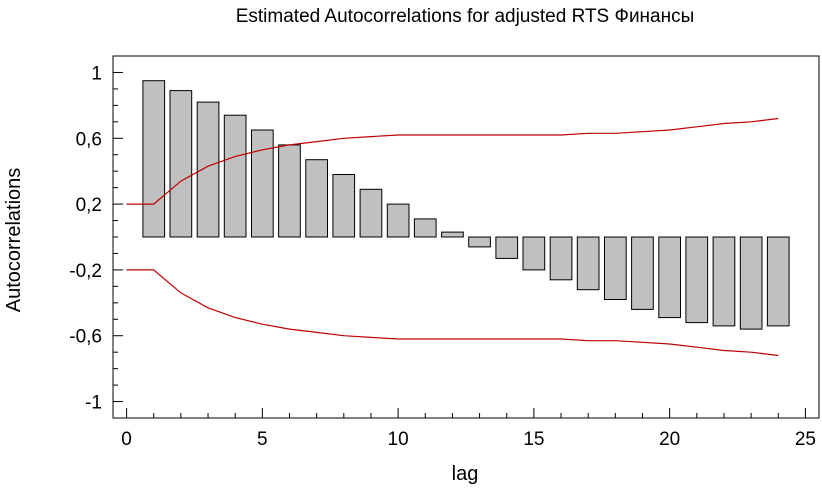  What do you see at coordinates (465, 474) in the screenshot?
I see `x-axis-label: lag` at bounding box center [465, 474].